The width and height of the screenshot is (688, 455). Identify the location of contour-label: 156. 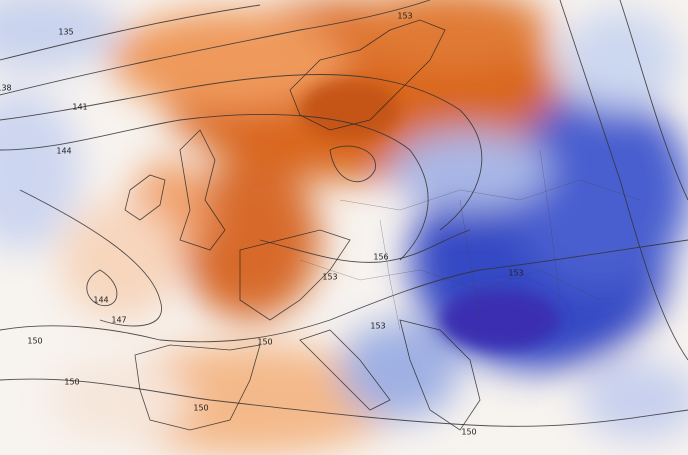
(380, 257).